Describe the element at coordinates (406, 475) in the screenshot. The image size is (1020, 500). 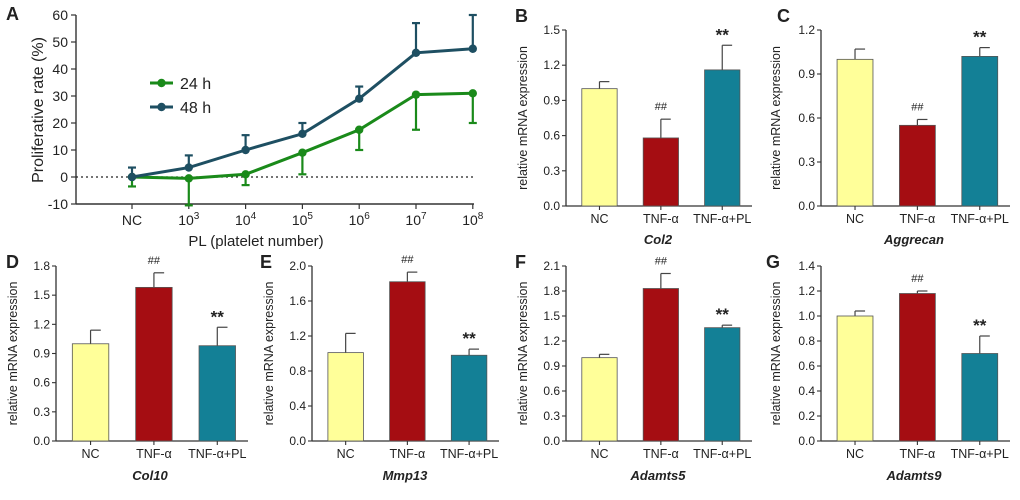
I see `gene-title: Mmp13` at that location.